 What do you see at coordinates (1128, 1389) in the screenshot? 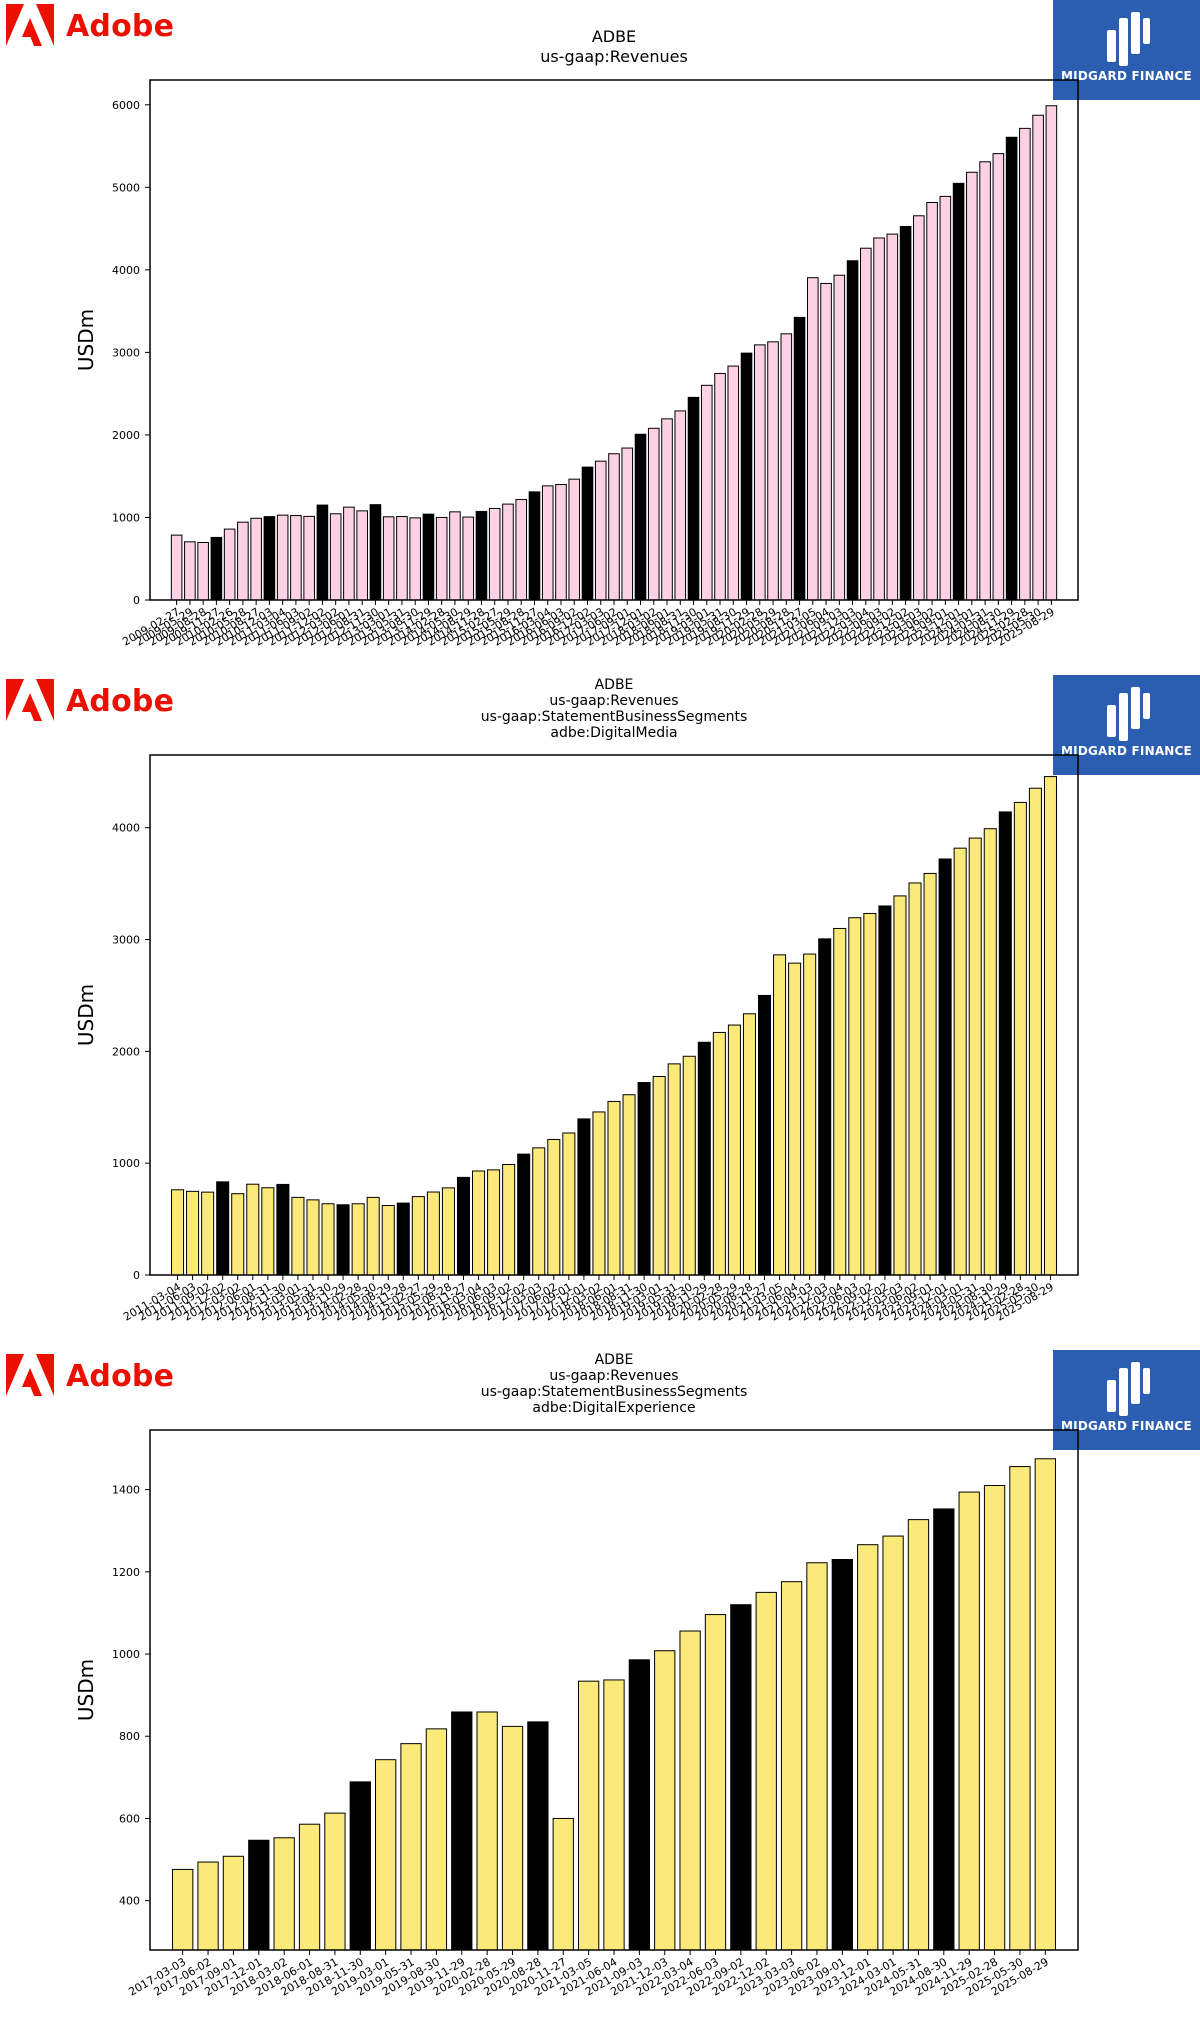
I see `midgard-logo-icon` at bounding box center [1128, 1389].